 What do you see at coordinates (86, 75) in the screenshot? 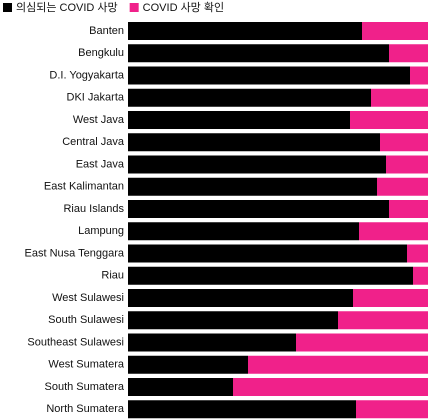
I see `y-tick-label: D.I. Yogyakarta` at bounding box center [86, 75].